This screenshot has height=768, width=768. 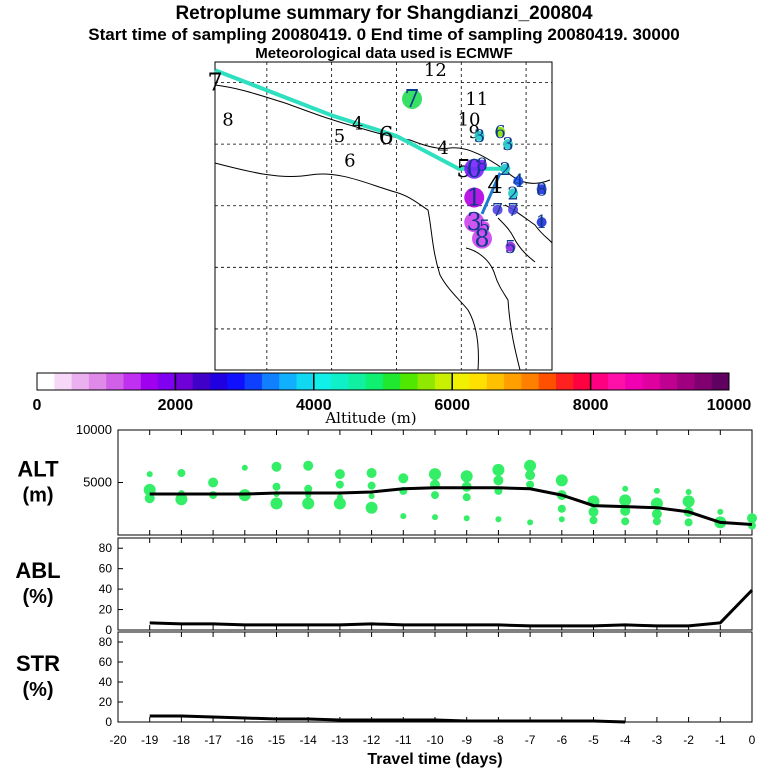 What do you see at coordinates (403, 740) in the screenshot?
I see `x-tick-label: -11` at bounding box center [403, 740].